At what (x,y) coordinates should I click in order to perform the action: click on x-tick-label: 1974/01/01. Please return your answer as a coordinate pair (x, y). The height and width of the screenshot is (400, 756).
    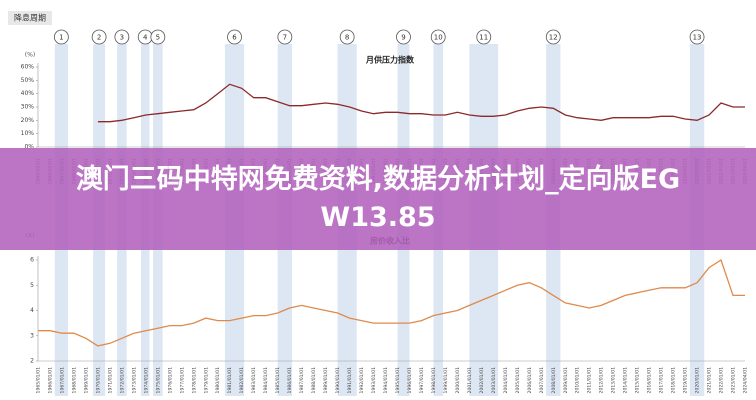
    Looking at the image, I should click on (146, 380).